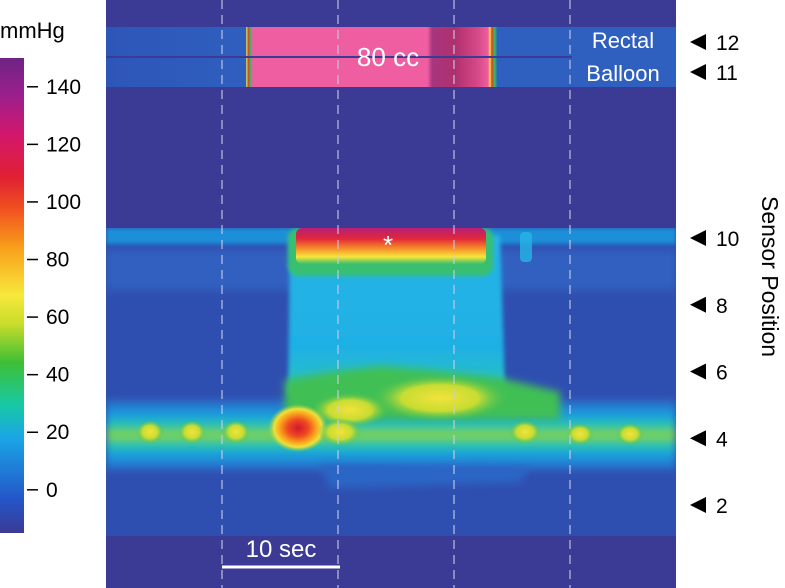 This screenshot has width=785, height=588. What do you see at coordinates (388, 245) in the screenshot?
I see `peak-annotation: *` at bounding box center [388, 245].